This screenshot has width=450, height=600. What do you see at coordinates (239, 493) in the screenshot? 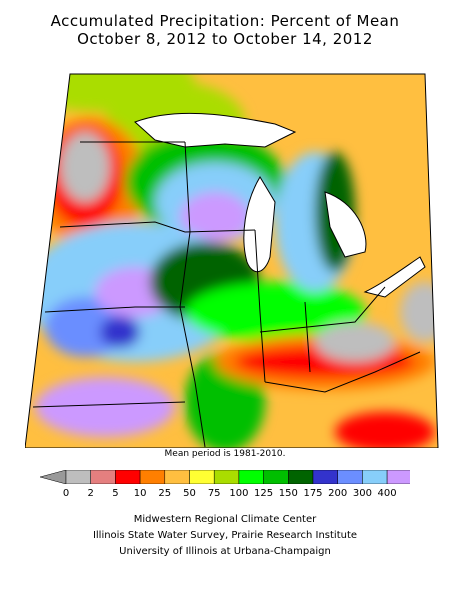
I see `legend-label: 100` at bounding box center [239, 493].